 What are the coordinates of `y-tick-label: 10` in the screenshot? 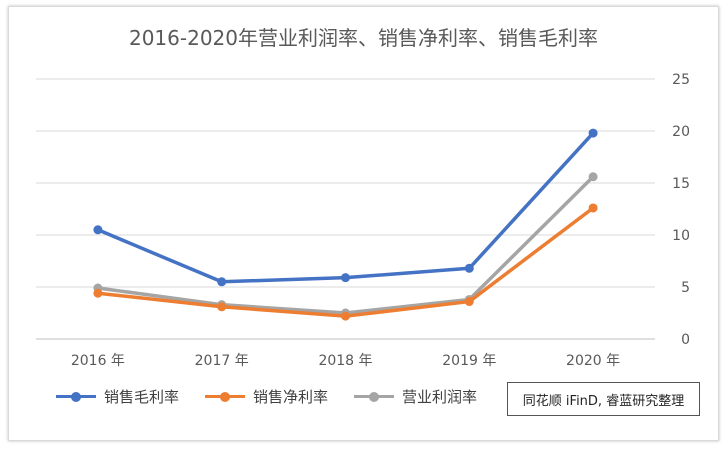 It's located at (681, 236).